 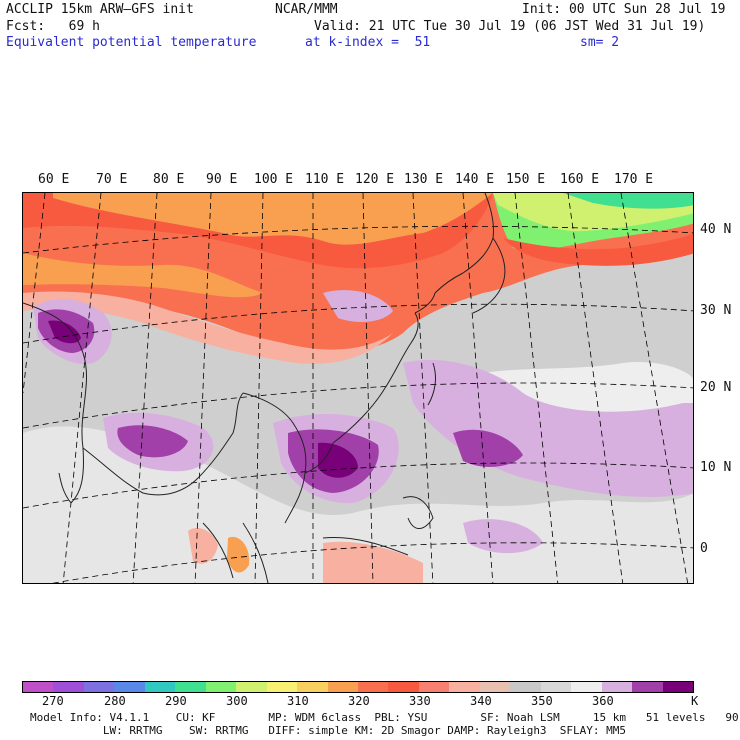 I want to click on colorbar-tick: 310, so click(x=298, y=701).